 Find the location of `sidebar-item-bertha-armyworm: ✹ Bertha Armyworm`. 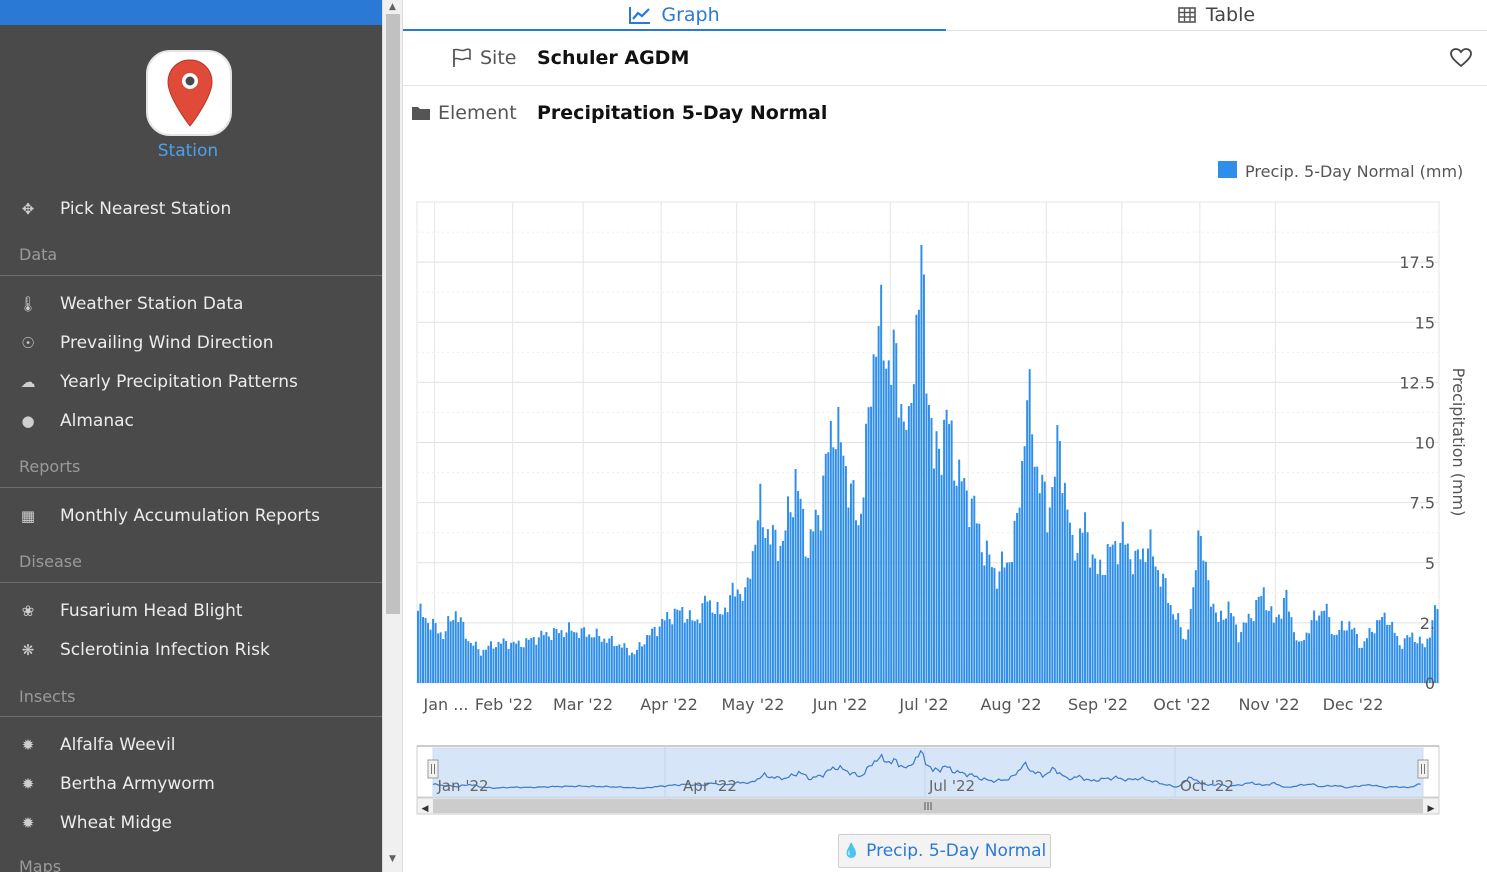

sidebar-item-bertha-armyworm: ✹ Bertha Armyworm is located at coordinates (191, 784).